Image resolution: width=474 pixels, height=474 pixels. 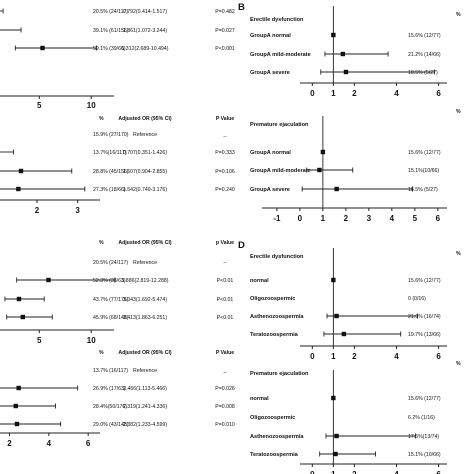 What do you see at coordinates (270, 190) in the screenshot?
I see `row-label: GroupA severe` at bounding box center [270, 190].